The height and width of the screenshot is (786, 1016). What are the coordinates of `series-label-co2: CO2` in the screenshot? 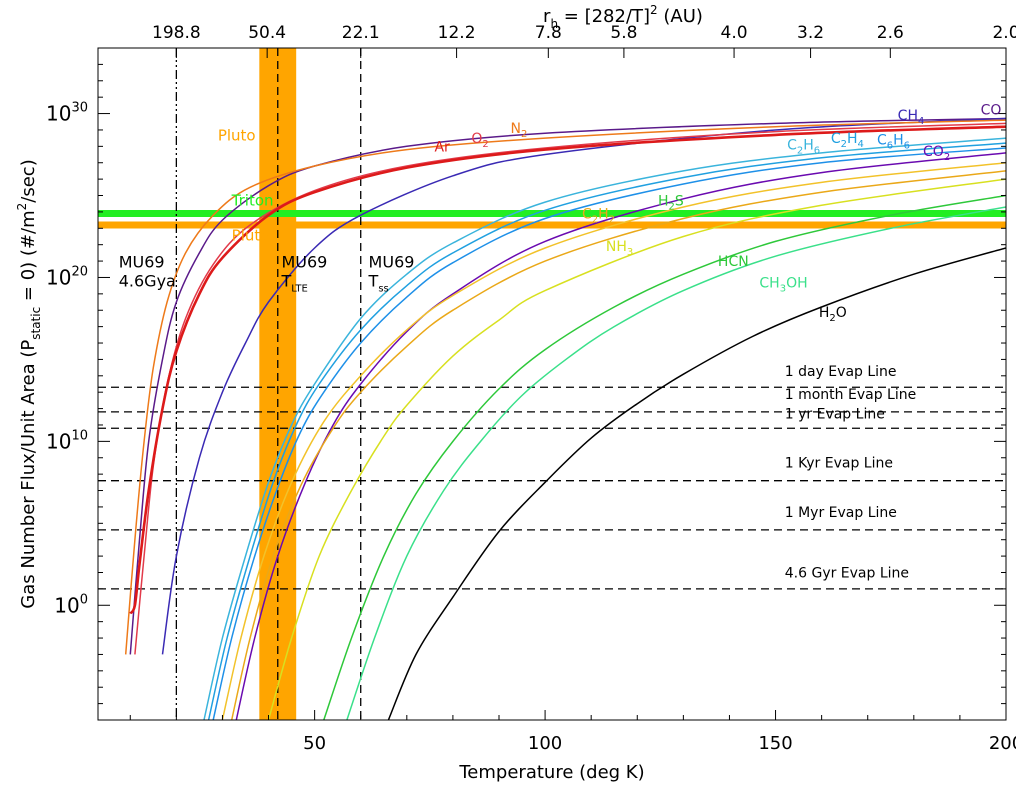 It's located at (936, 153).